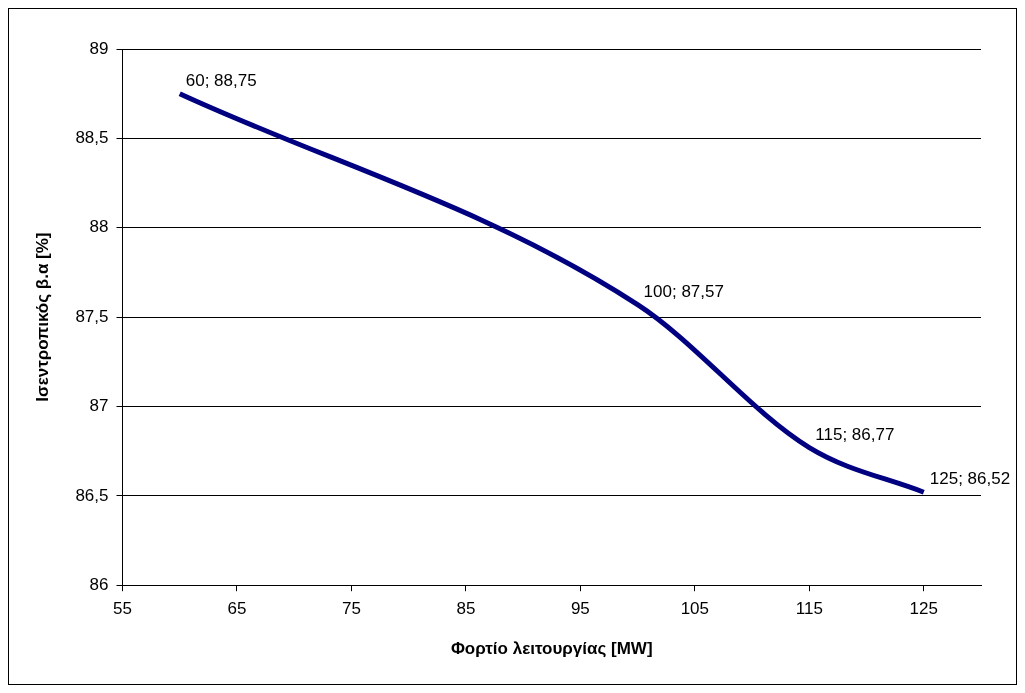  I want to click on data-label: 115; 86,77, so click(855, 434).